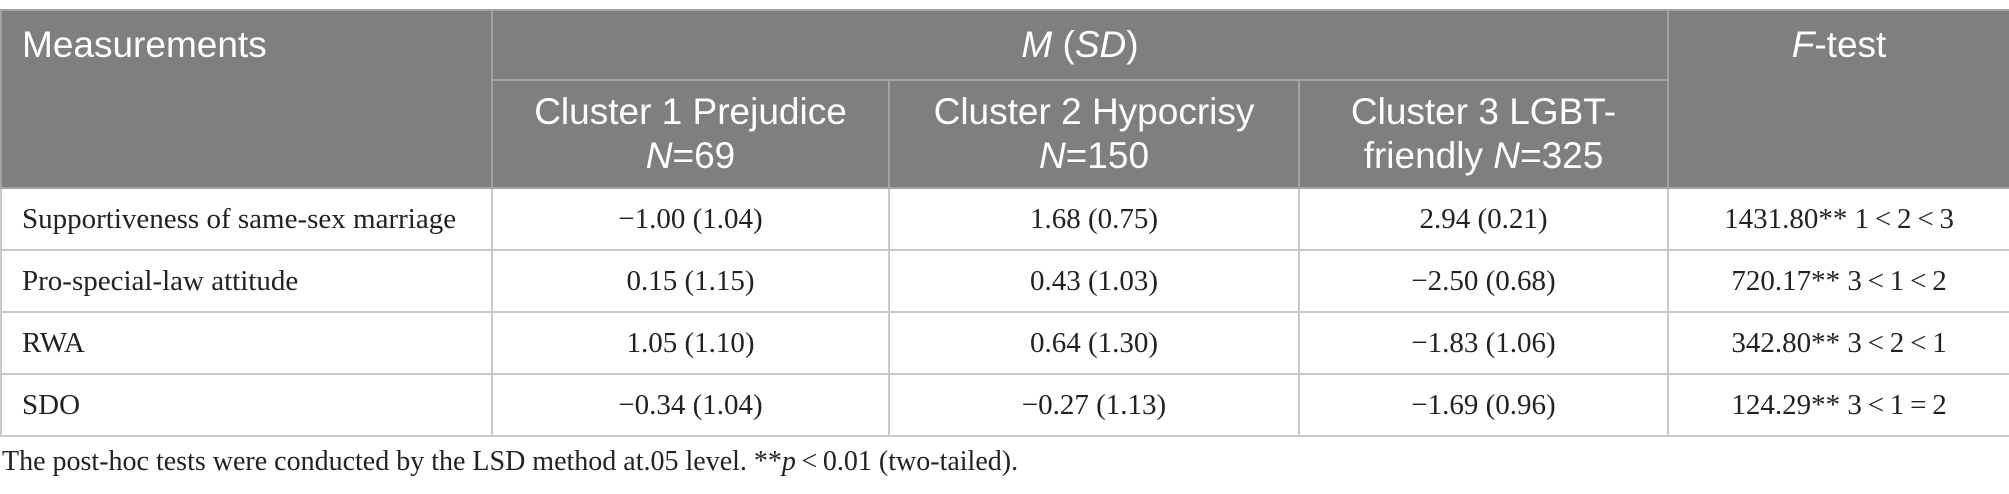 This screenshot has width=2009, height=494. What do you see at coordinates (1107, 155) in the screenshot?
I see `header-text: =150` at bounding box center [1107, 155].